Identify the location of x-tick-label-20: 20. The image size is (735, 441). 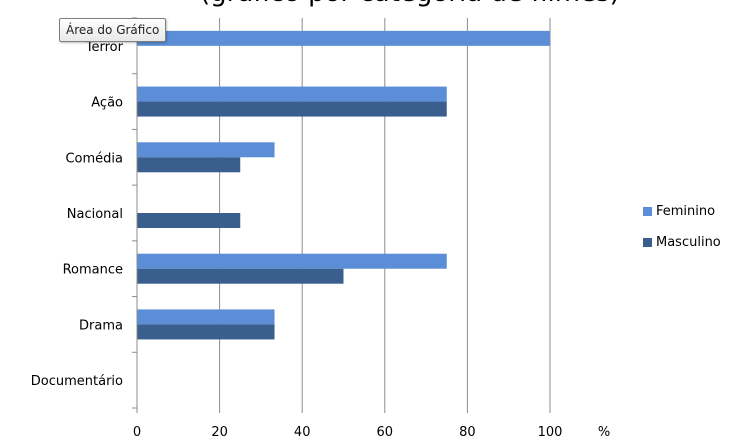
(219, 432).